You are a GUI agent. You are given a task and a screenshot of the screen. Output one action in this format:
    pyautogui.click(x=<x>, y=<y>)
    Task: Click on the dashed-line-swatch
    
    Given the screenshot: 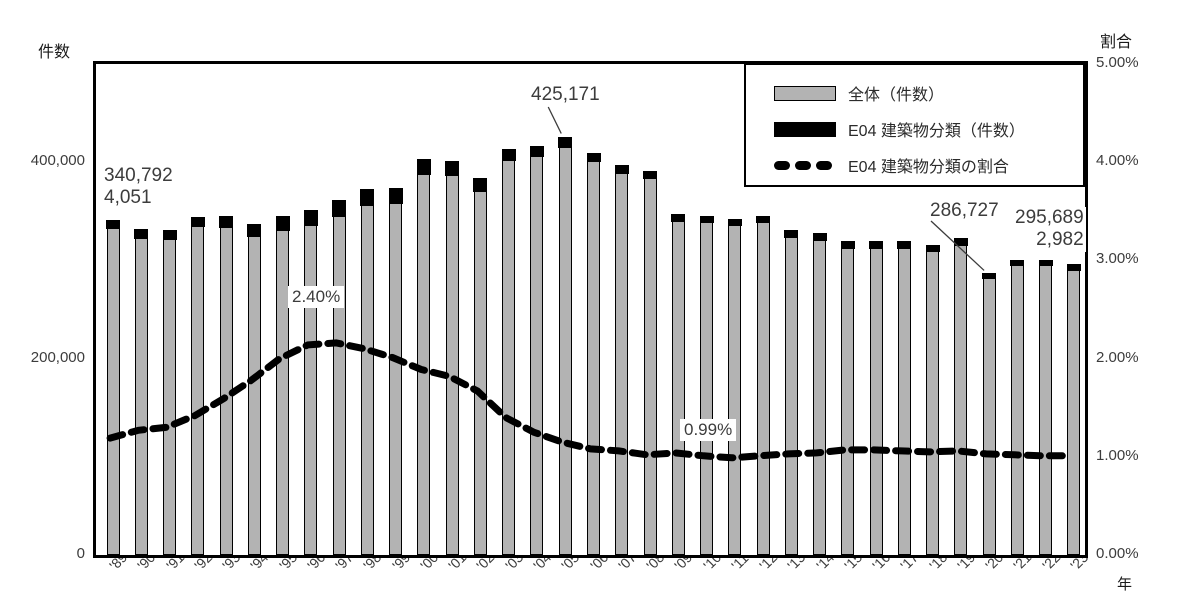 What is the action you would take?
    pyautogui.click(x=805, y=165)
    